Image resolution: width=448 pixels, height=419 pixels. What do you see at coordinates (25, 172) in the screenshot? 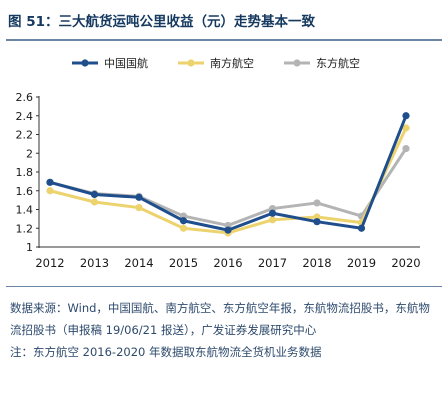
I see `y-tick-label-5: 1.8` at bounding box center [25, 172].